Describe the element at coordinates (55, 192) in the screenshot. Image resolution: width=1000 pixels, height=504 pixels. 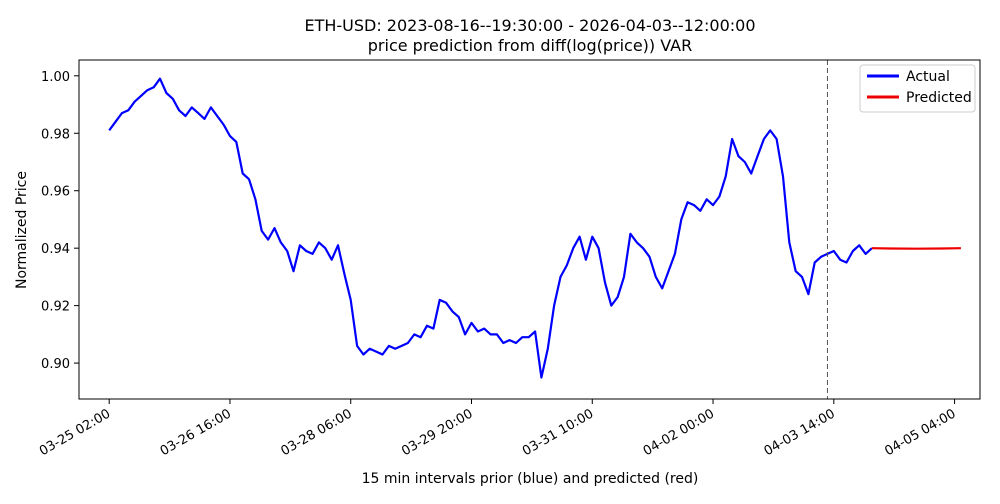
I see `y-tick-label: 0.96` at that location.